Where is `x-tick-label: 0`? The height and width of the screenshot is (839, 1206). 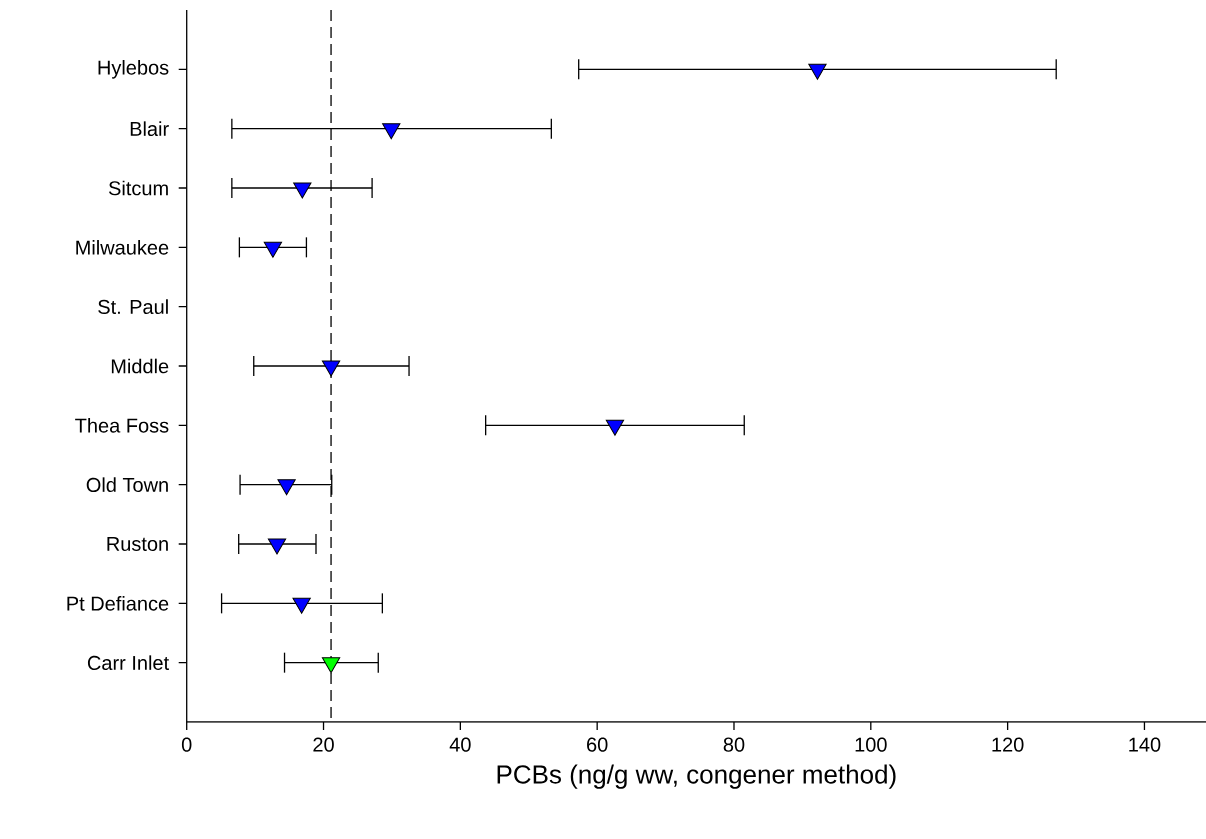 x-tick-label: 0 is located at coordinates (186, 744).